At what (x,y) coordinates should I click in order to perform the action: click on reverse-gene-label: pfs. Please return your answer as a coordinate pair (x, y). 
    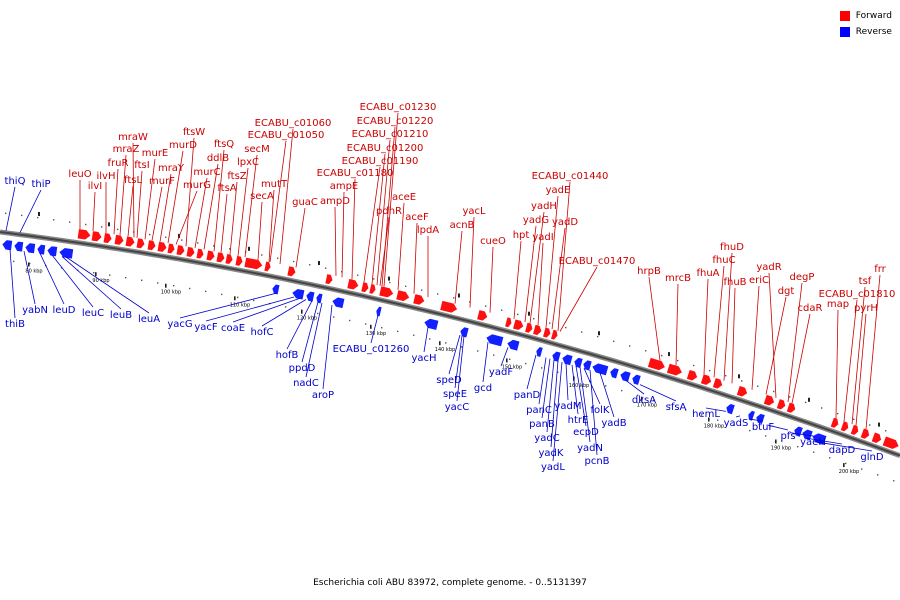
    Looking at the image, I should click on (787, 436).